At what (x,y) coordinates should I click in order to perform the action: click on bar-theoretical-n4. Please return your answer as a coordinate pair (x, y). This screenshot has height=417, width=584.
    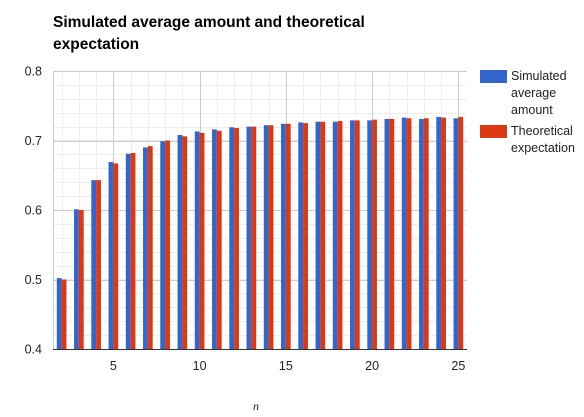
    Looking at the image, I should click on (98, 264).